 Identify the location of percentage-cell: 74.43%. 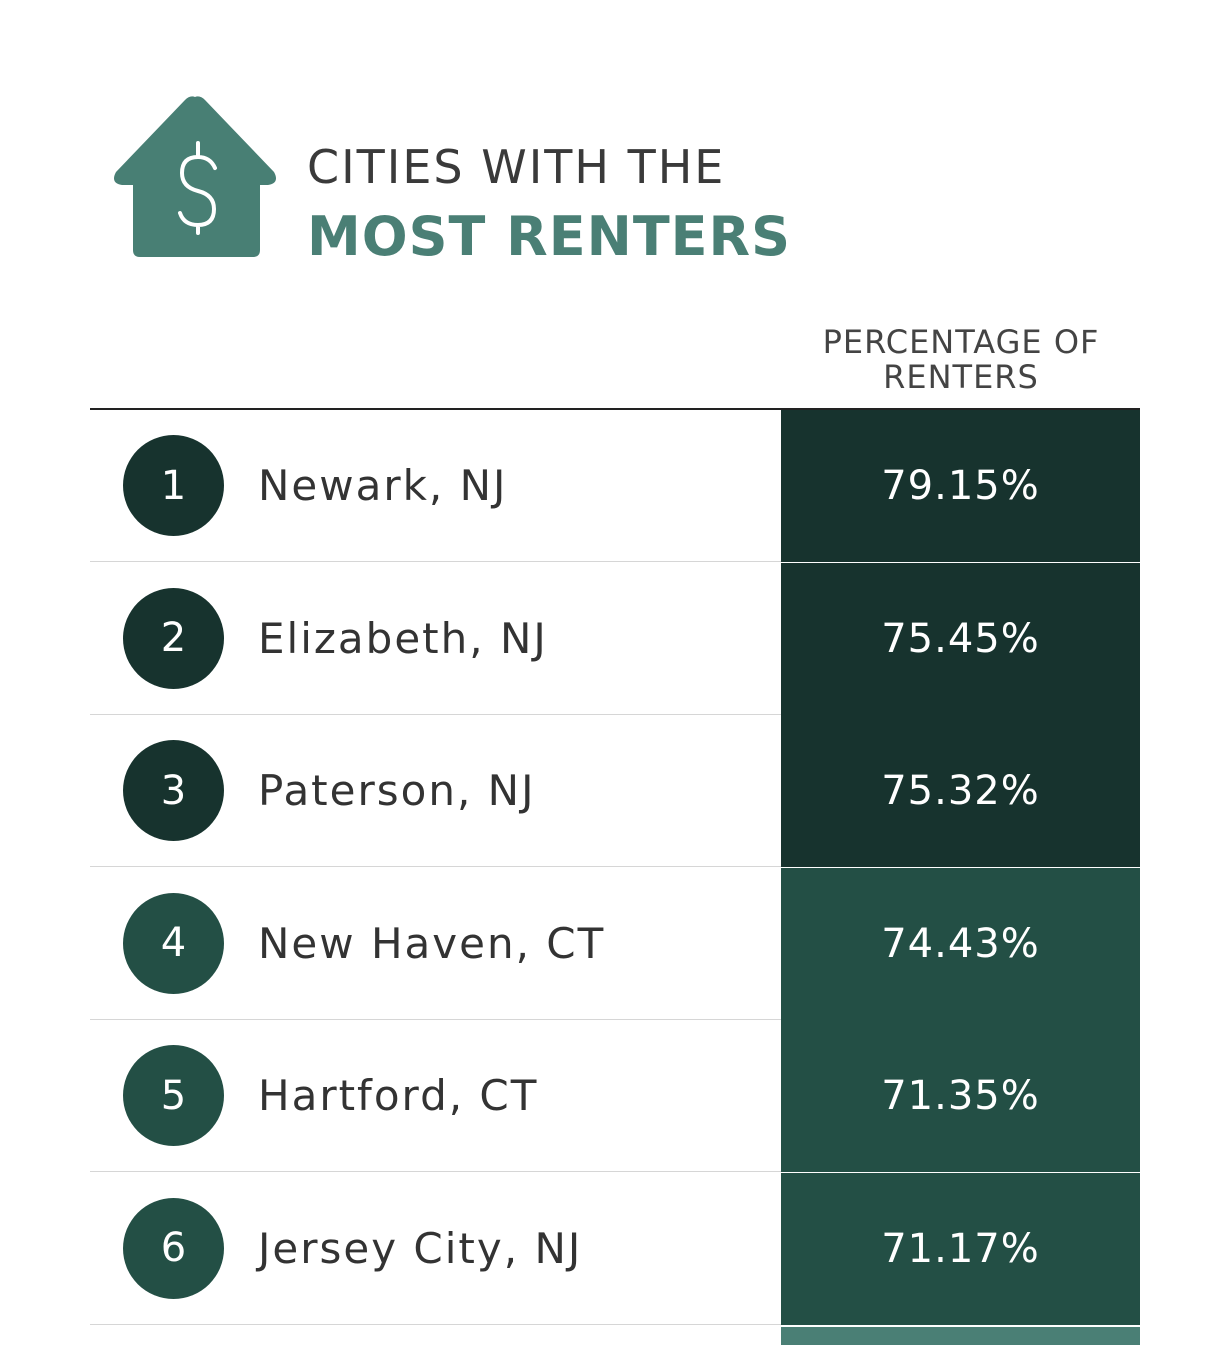
(960, 943).